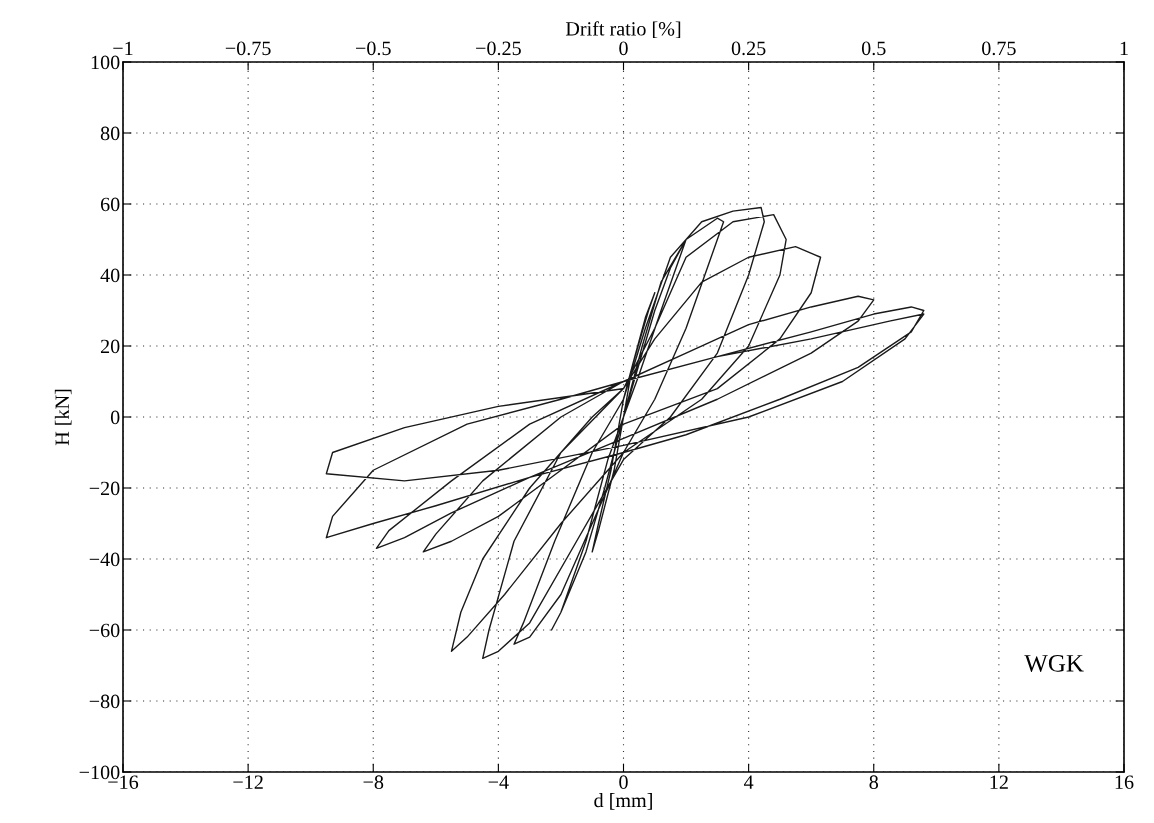 The height and width of the screenshot is (823, 1154). I want to click on y-tick-label: 20, so click(110, 346).